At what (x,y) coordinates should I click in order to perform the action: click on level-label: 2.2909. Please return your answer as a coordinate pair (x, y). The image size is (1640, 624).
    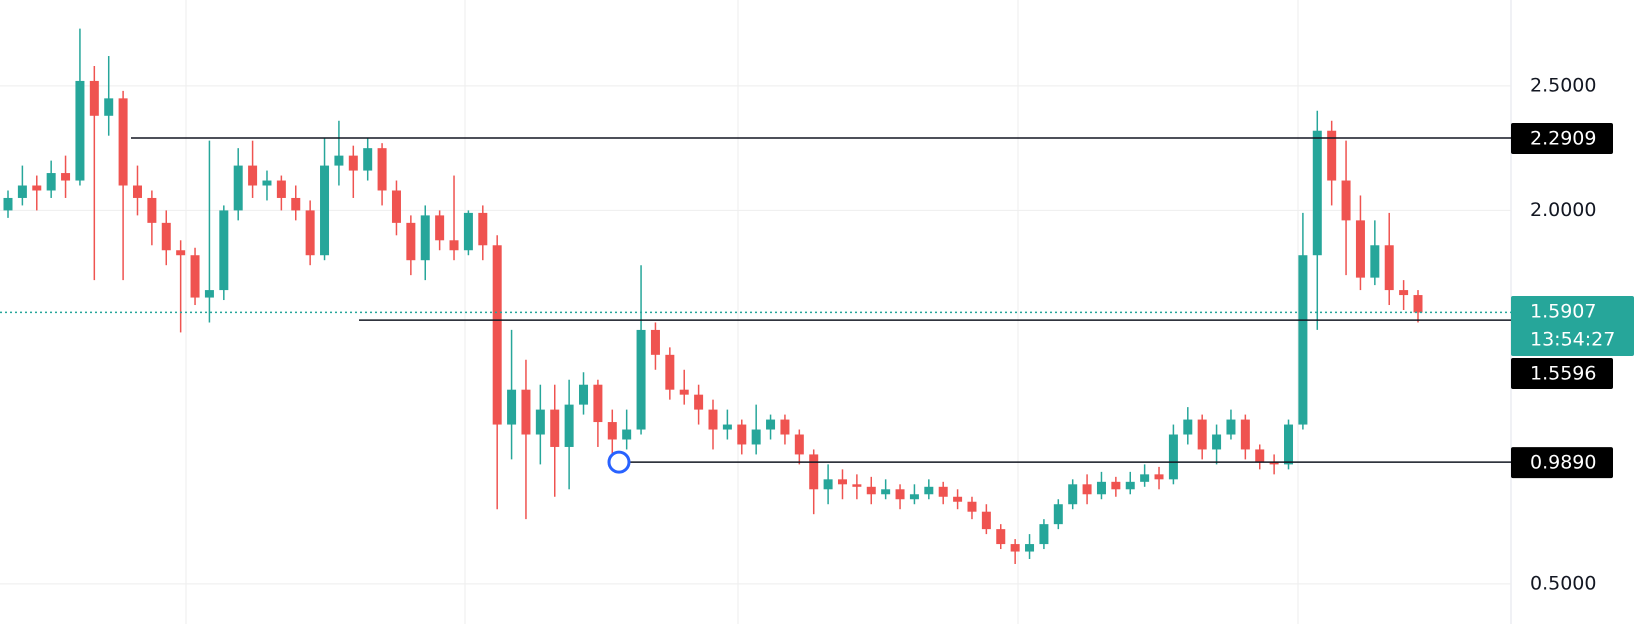
    Looking at the image, I should click on (1563, 138).